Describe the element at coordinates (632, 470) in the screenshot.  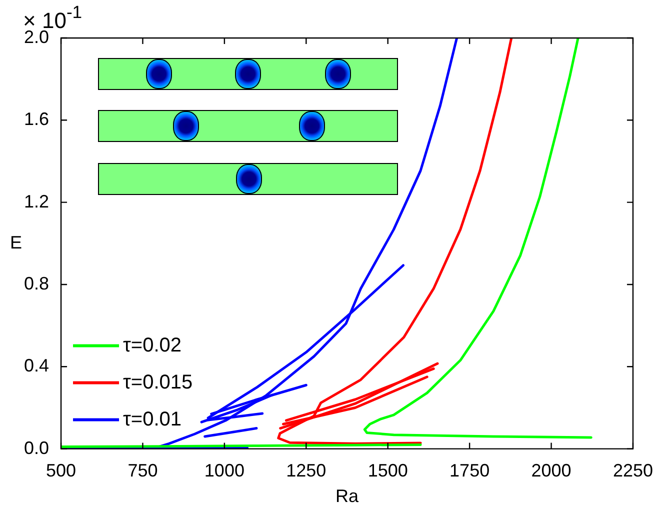
I see `x-tick-label: 2250` at that location.